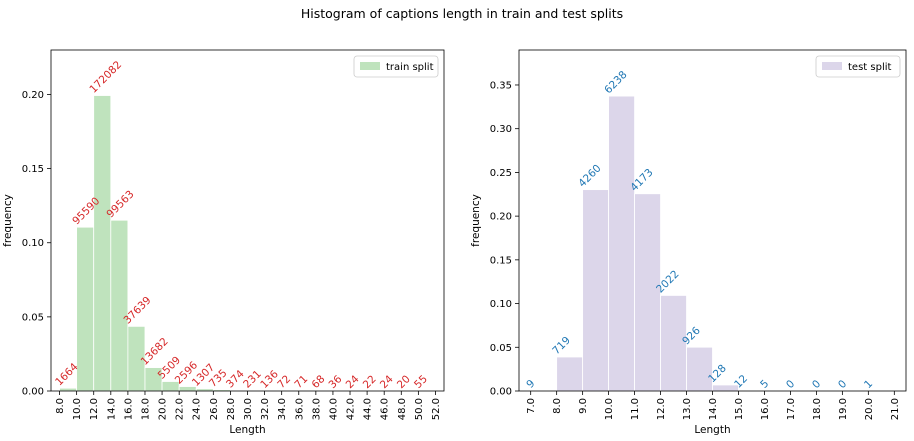  What do you see at coordinates (370, 66) in the screenshot?
I see `train-legend-swatch` at bounding box center [370, 66].